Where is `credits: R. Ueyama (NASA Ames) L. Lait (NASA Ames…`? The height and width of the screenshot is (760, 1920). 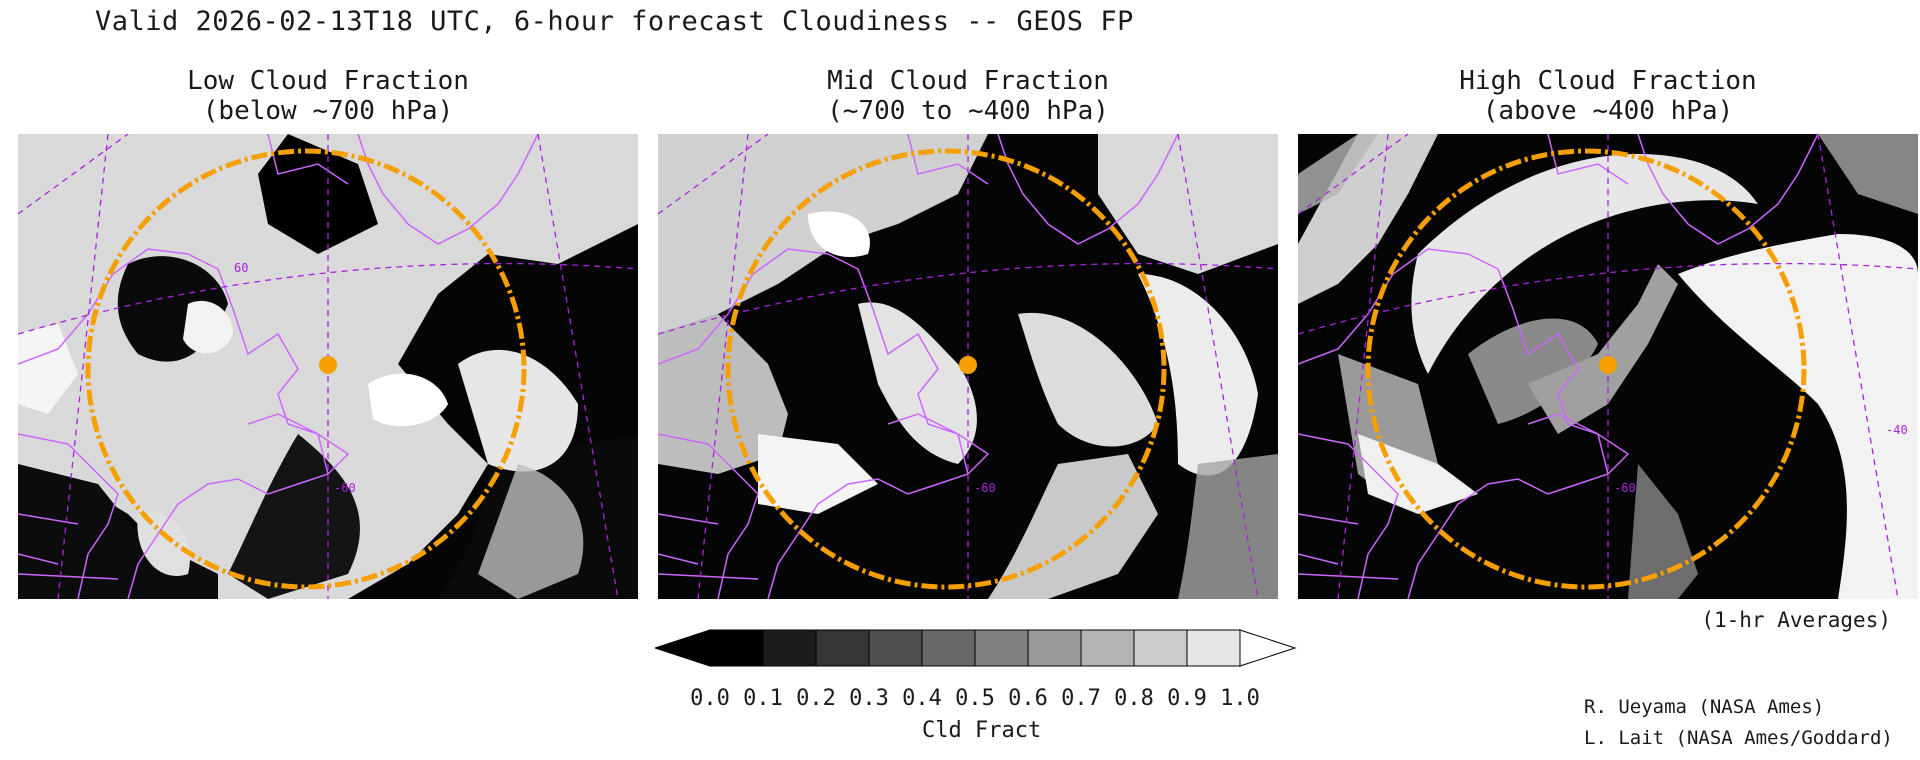
credits: R. Ueyama (NASA Ames) L. Lait (NASA Ames… is located at coordinates (1738, 723).